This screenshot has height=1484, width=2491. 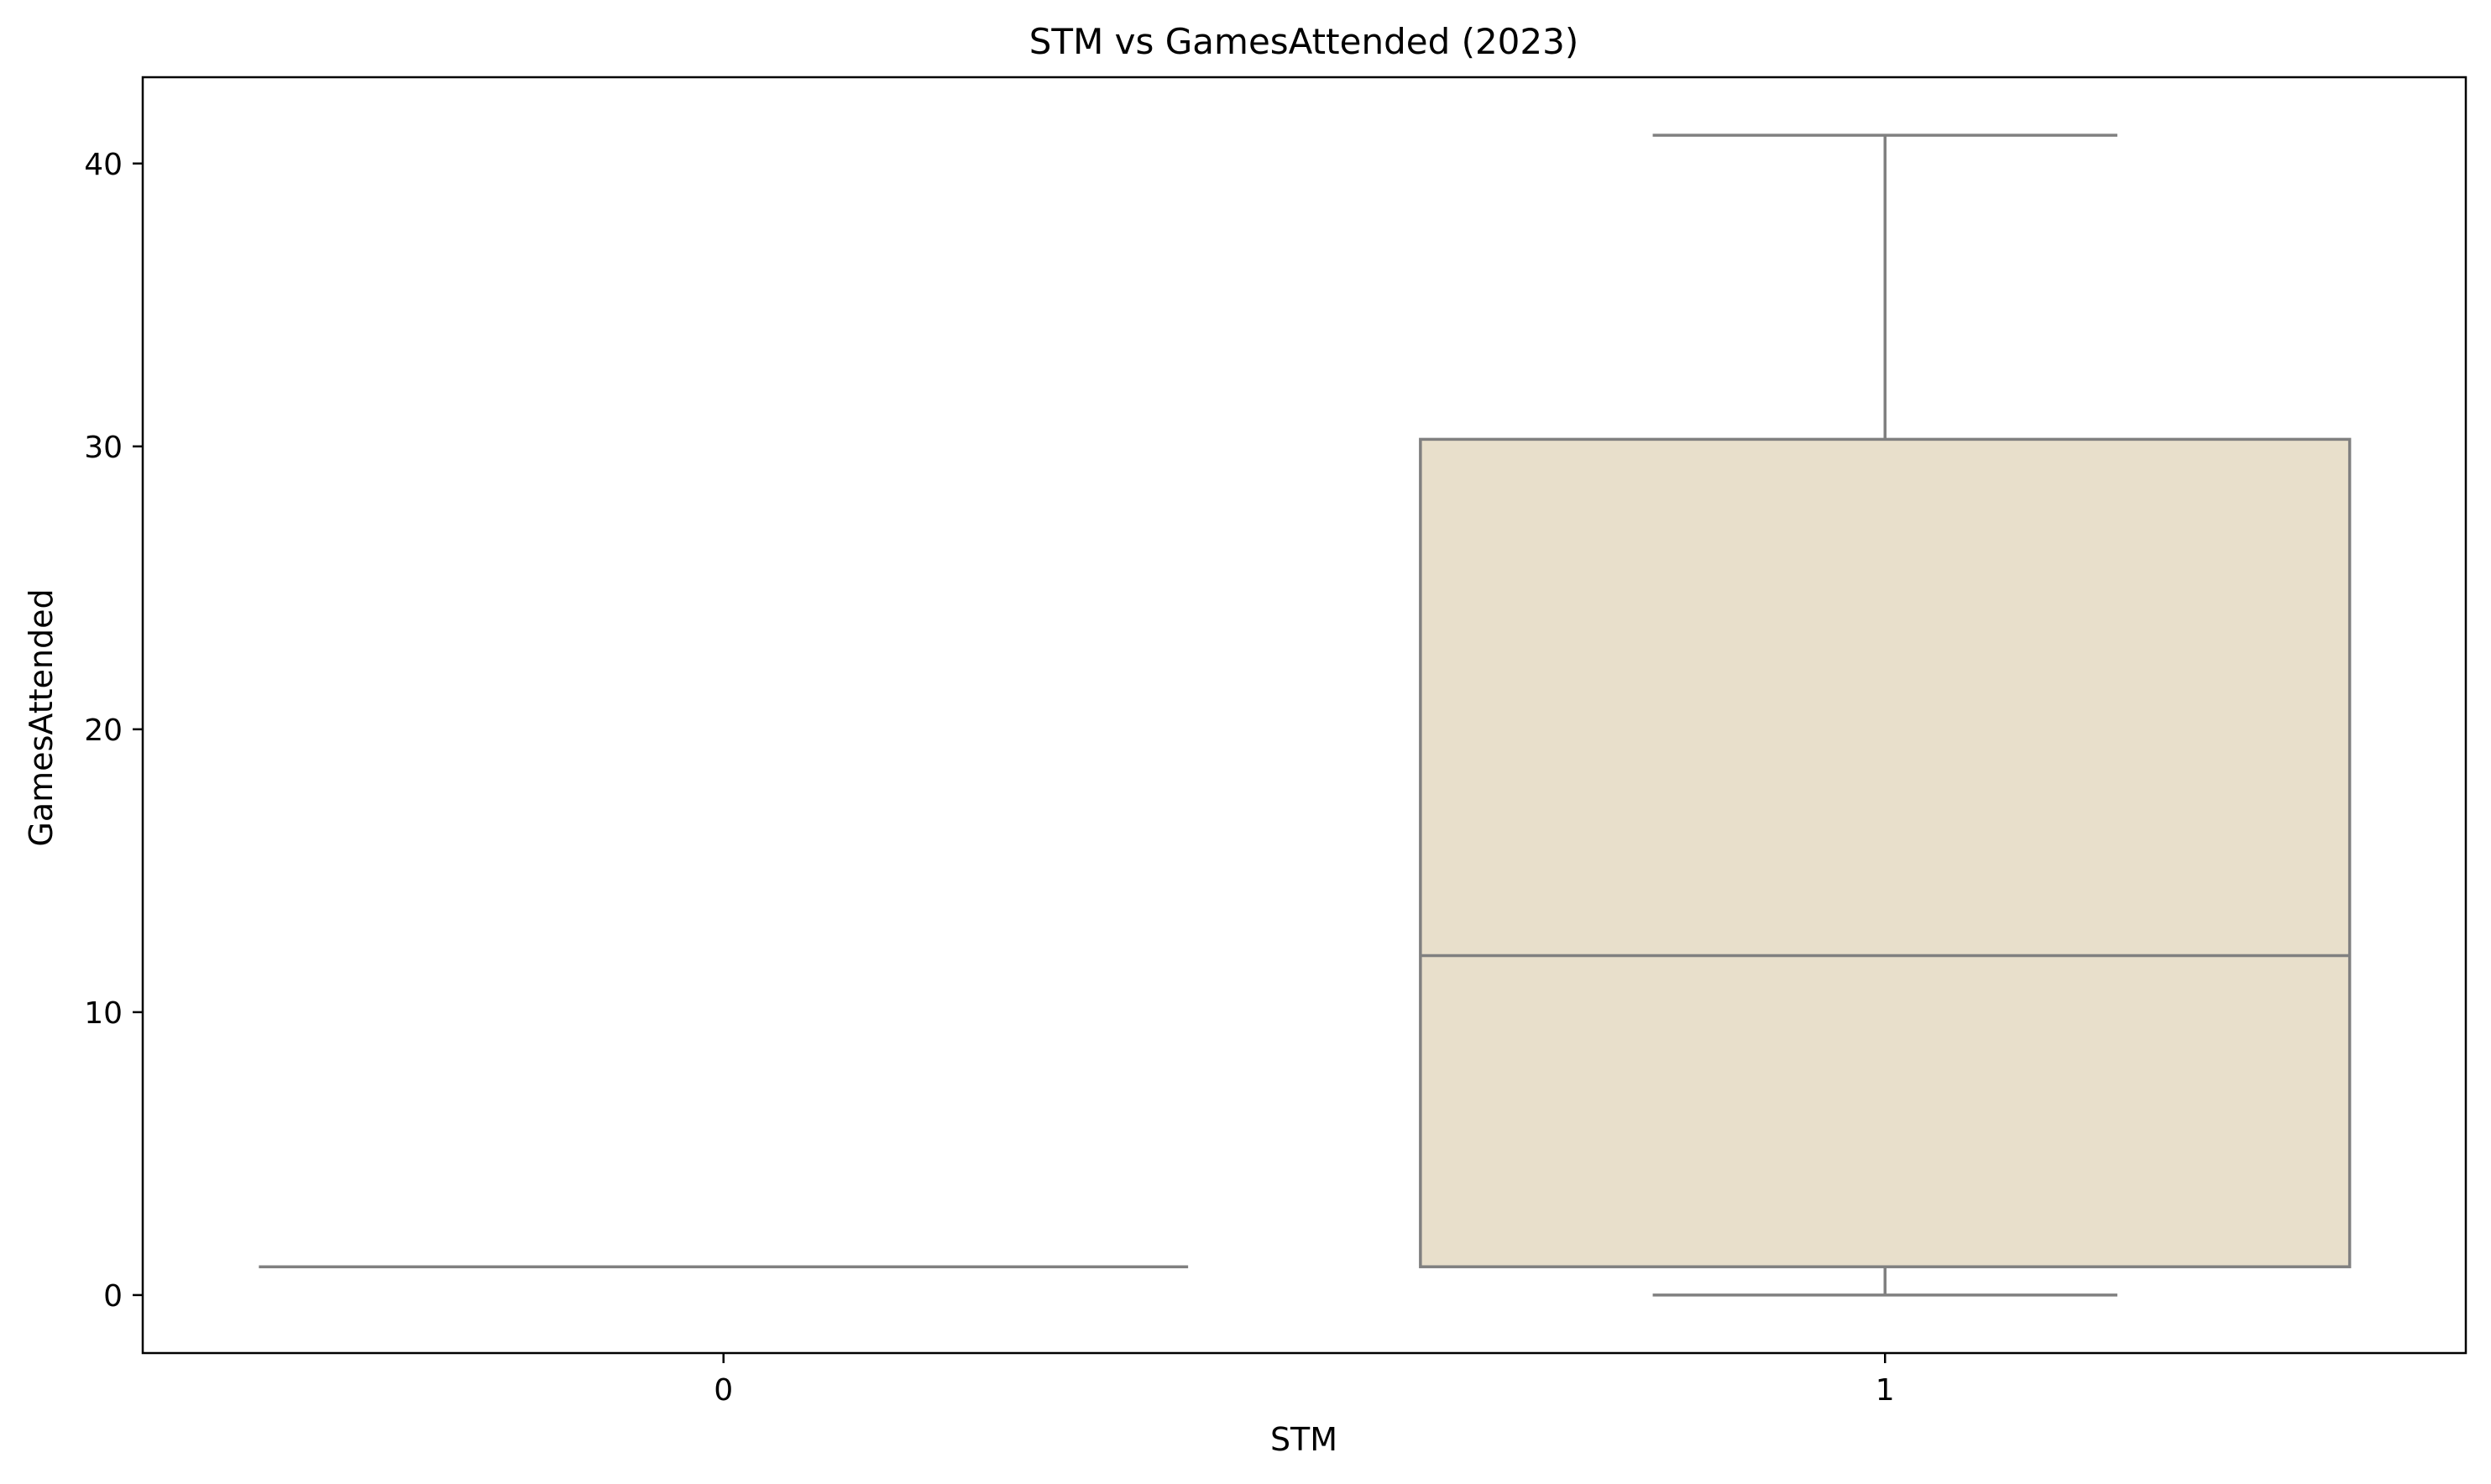 I want to click on y-tick-label: 20, so click(x=104, y=730).